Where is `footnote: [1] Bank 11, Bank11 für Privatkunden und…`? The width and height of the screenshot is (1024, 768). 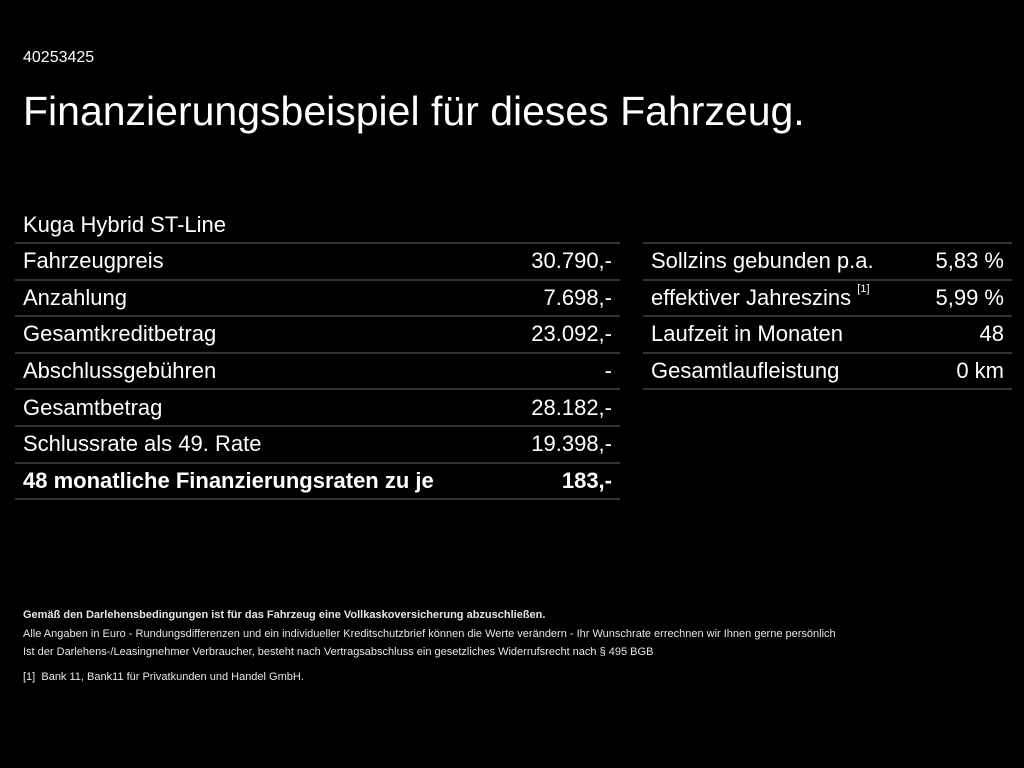 footnote: [1] Bank 11, Bank11 für Privatkunden und… is located at coordinates (429, 677).